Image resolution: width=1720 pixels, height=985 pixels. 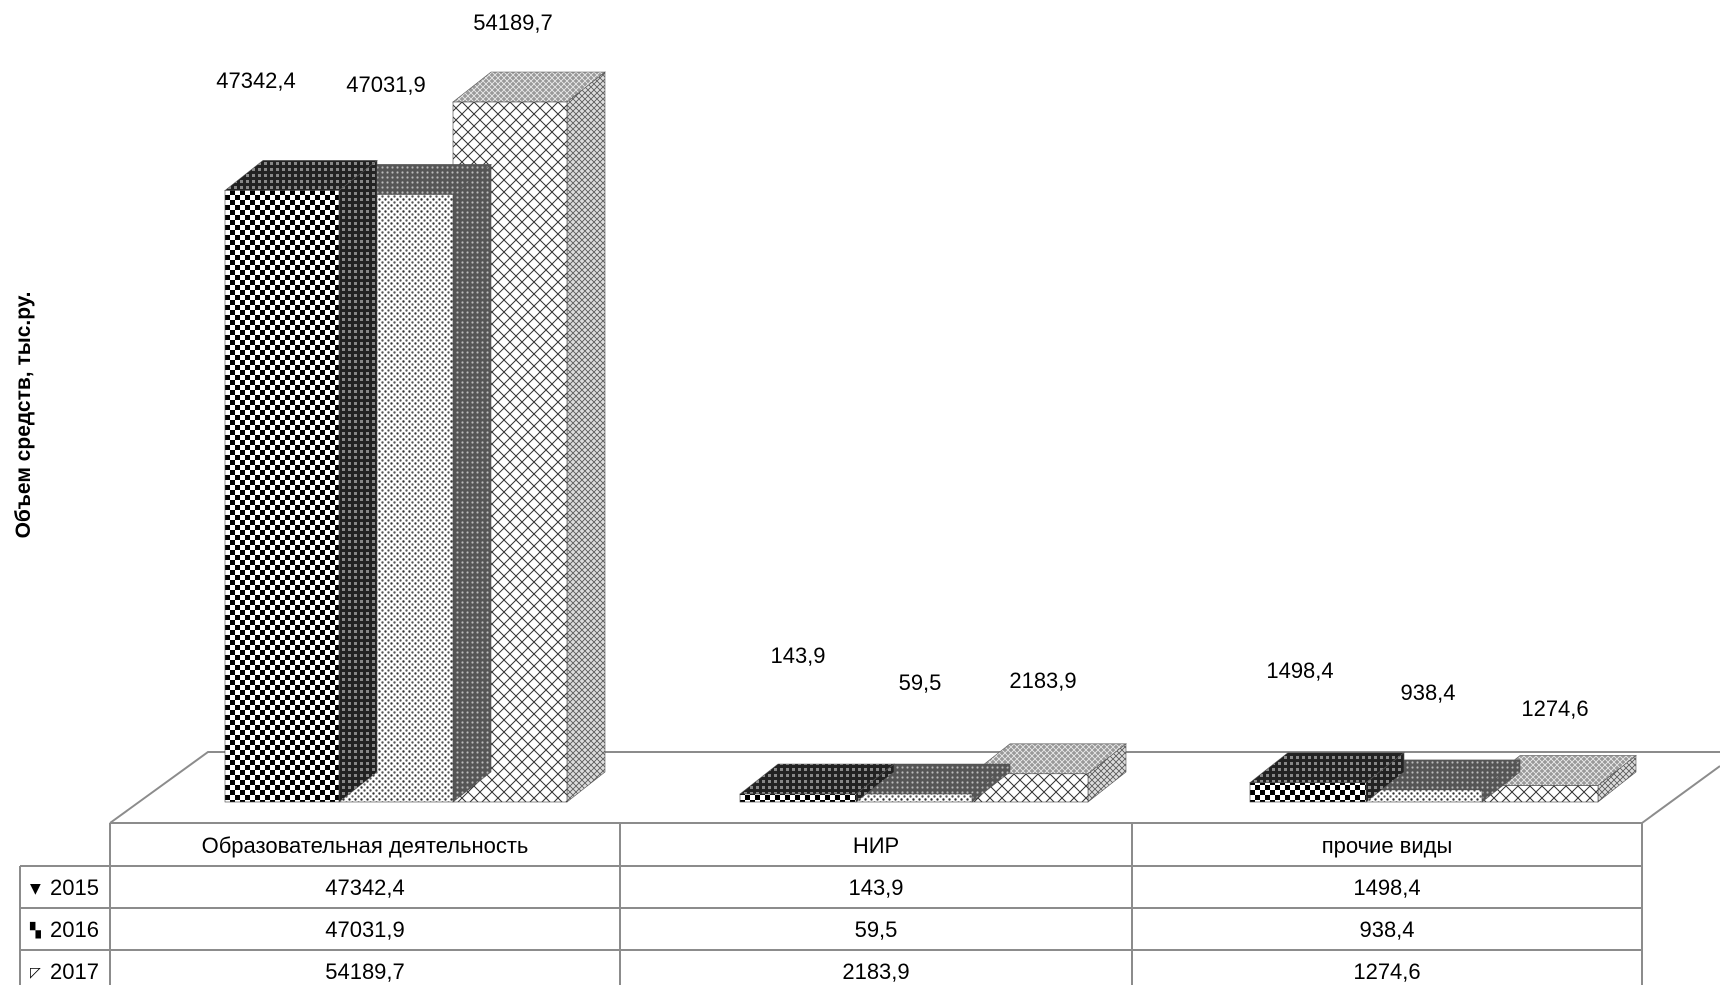 I want to click on table-cell-2015-1: 47342,4, so click(x=365, y=887).